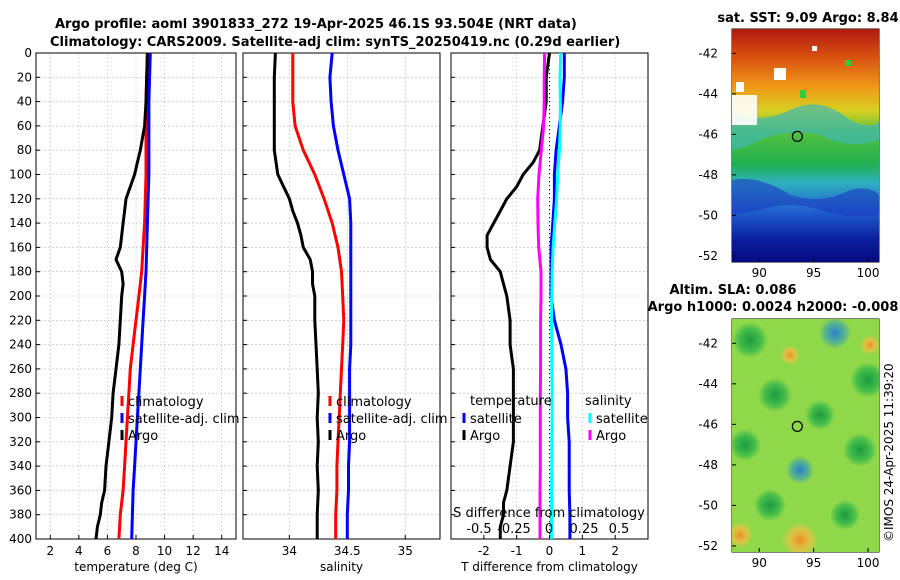  What do you see at coordinates (20, 393) in the screenshot?
I see `y-tick-label: 280` at bounding box center [20, 393].